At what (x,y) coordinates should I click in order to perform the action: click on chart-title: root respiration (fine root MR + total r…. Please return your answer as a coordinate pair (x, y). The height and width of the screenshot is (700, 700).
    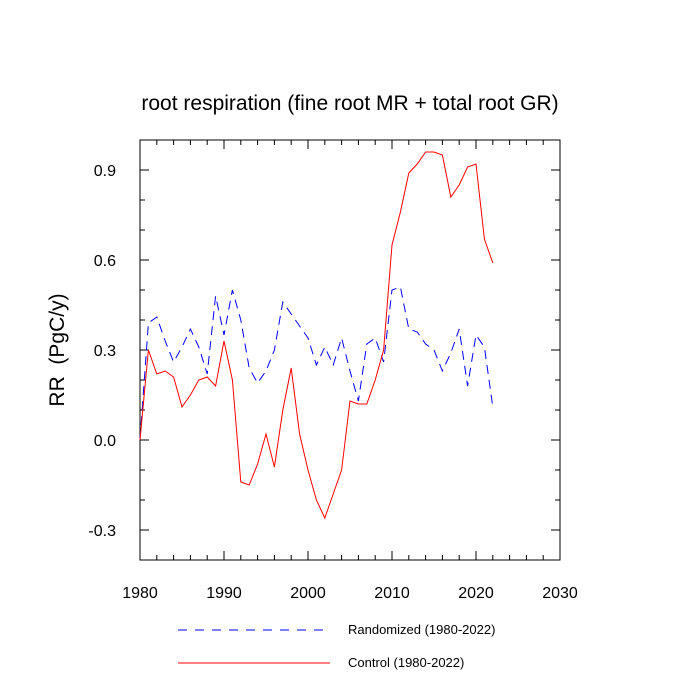
    Looking at the image, I should click on (349, 103).